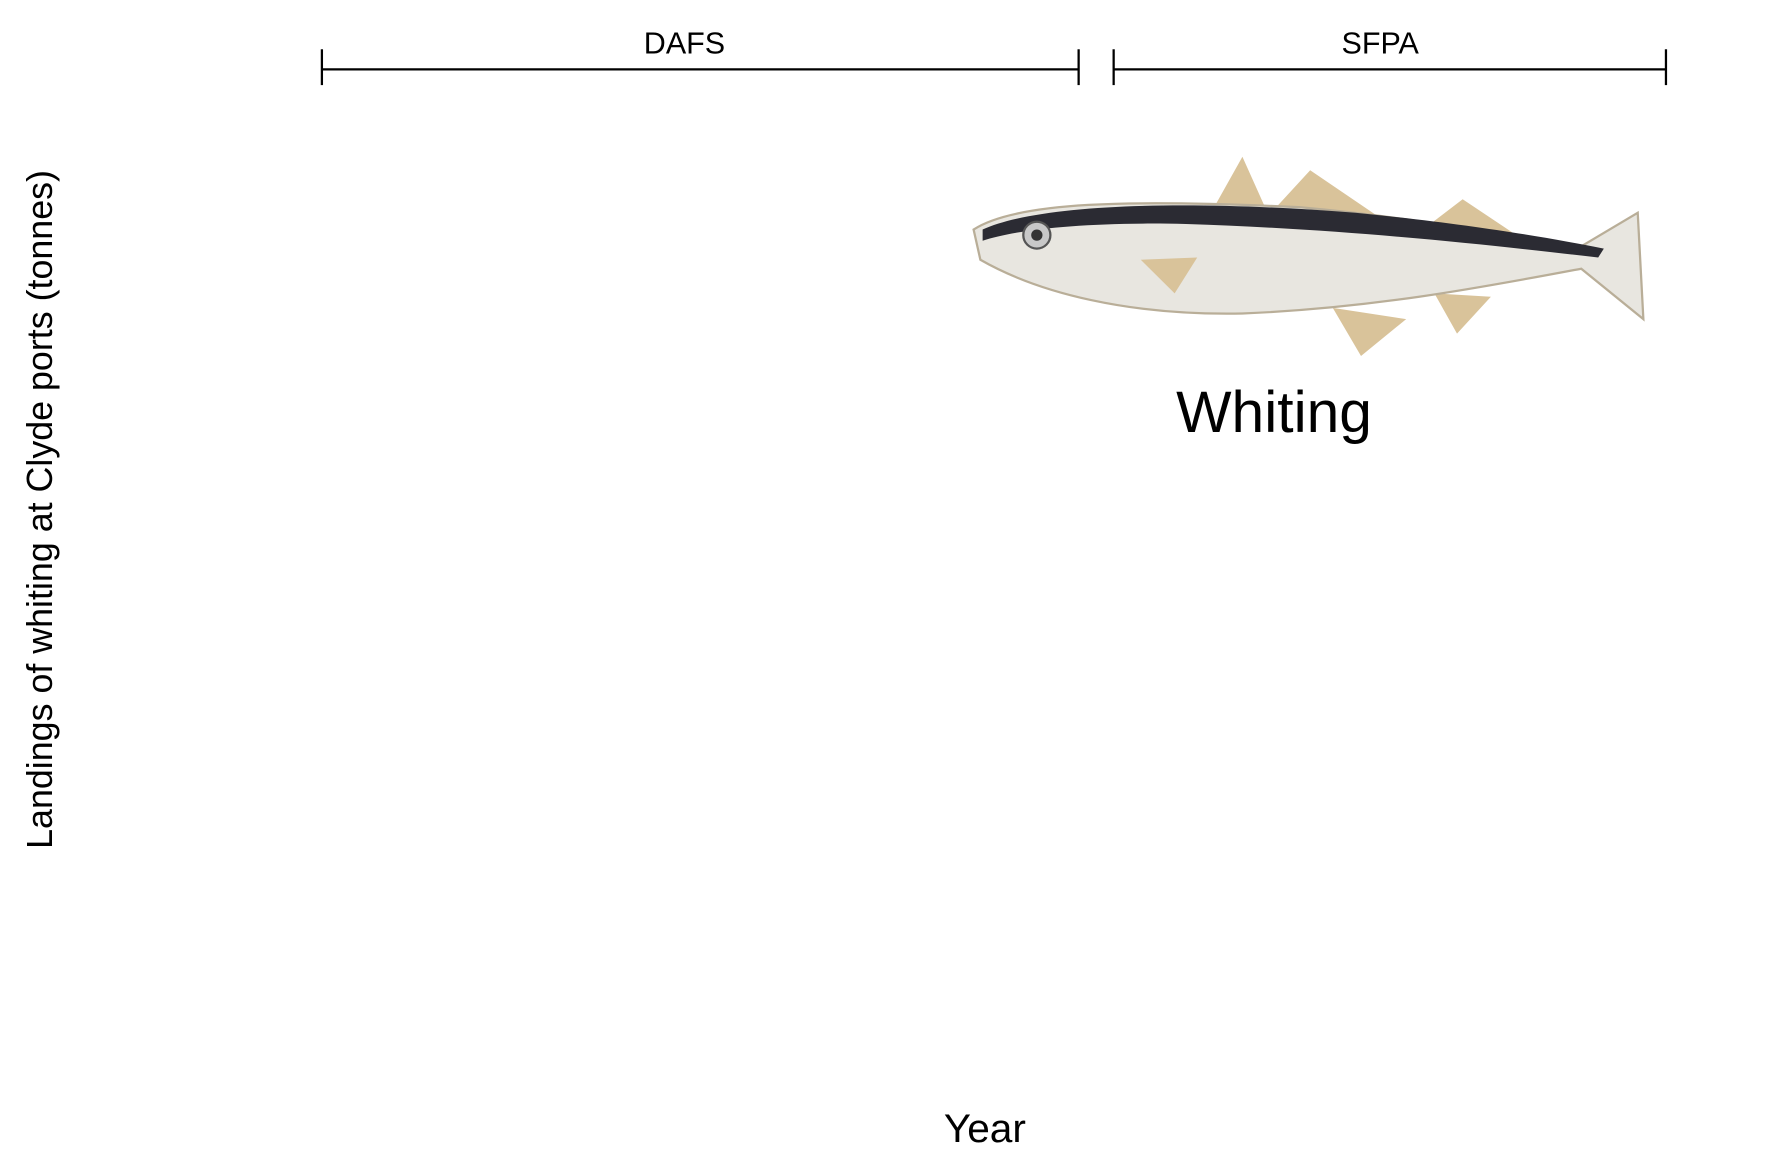 This screenshot has height=1160, width=1771. I want to click on fish-illustration, so click(1308, 256).